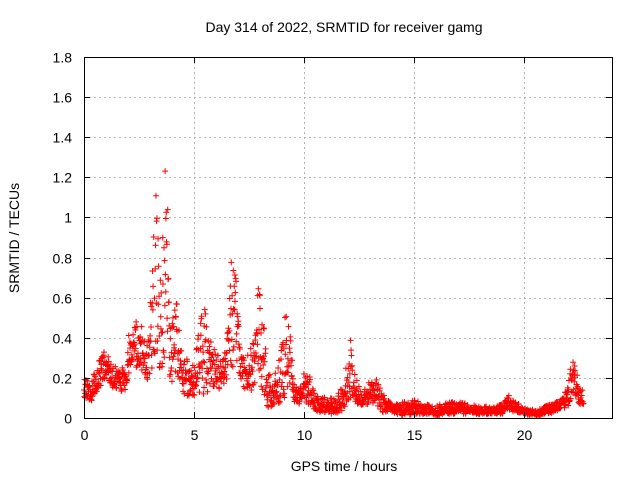 Image resolution: width=640 pixels, height=480 pixels. I want to click on x-tick-label: 0, so click(85, 435).